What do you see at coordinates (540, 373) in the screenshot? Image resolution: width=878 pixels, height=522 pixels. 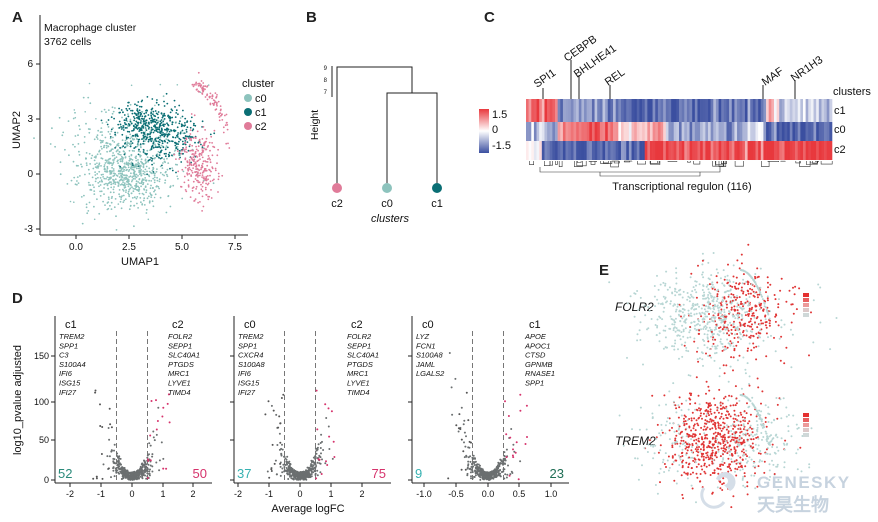 I see `volcano-gene-label: RNASE1` at bounding box center [540, 373].